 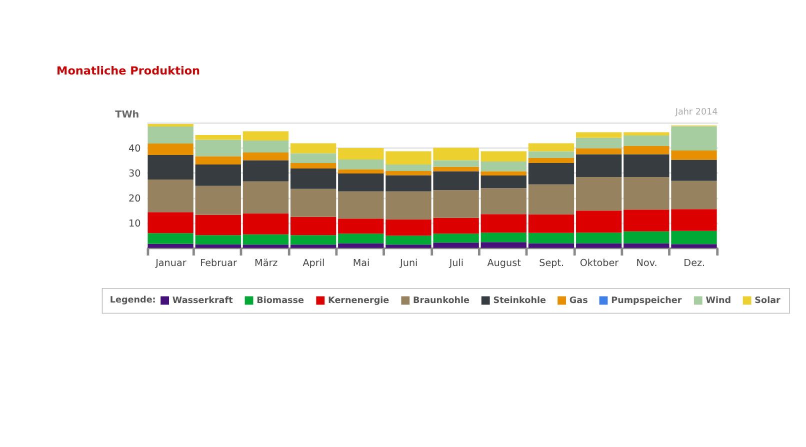 I want to click on legend-label: Wind, so click(x=719, y=301).